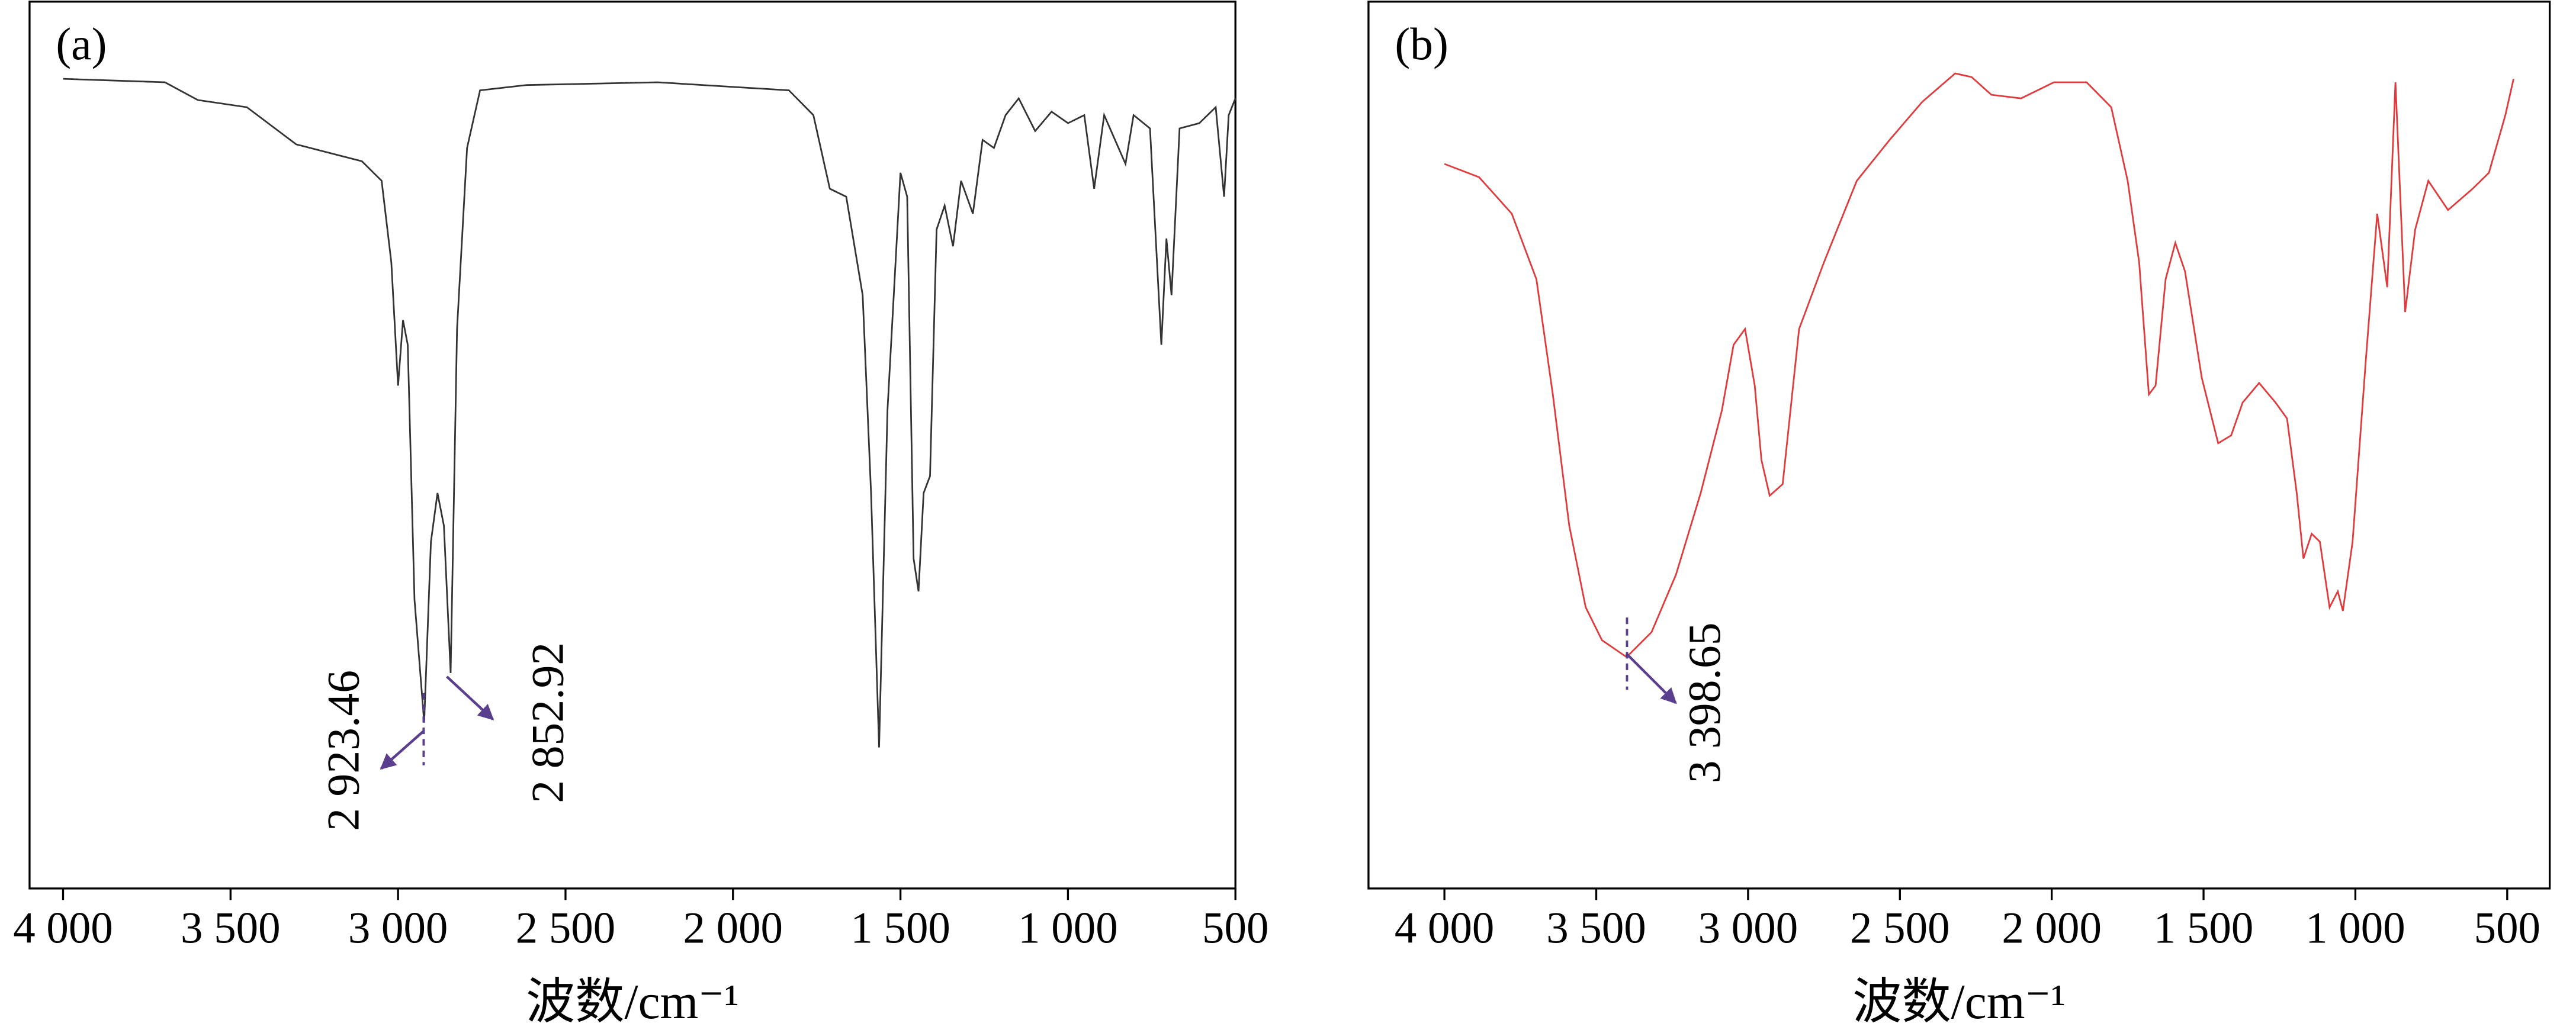 This screenshot has height=1033, width=2576. Describe the element at coordinates (1421, 43) in the screenshot. I see `panel-label: (b)` at that location.